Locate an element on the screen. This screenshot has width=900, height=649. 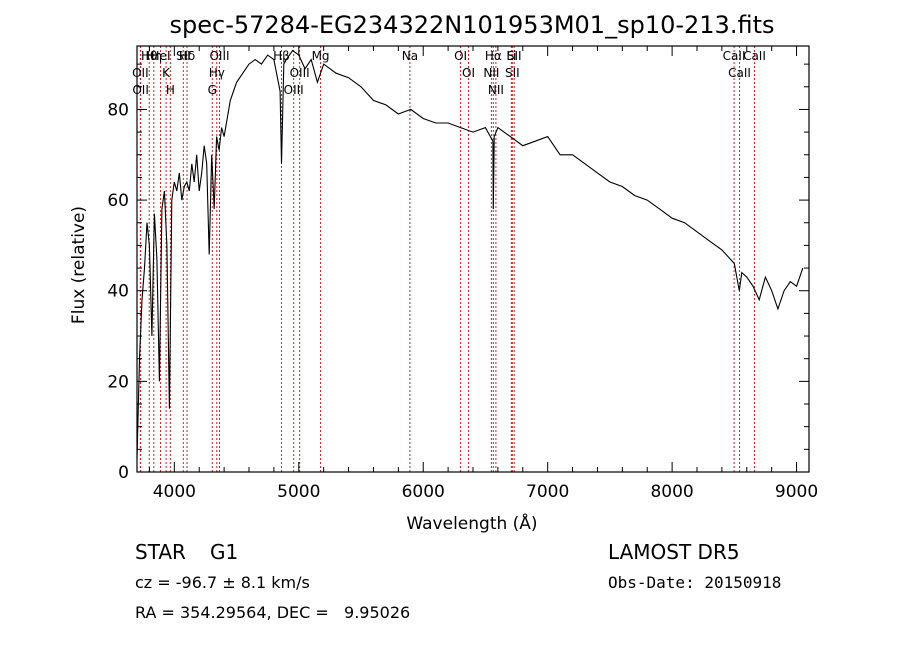
x-tick-label: 6000 is located at coordinates (423, 492).